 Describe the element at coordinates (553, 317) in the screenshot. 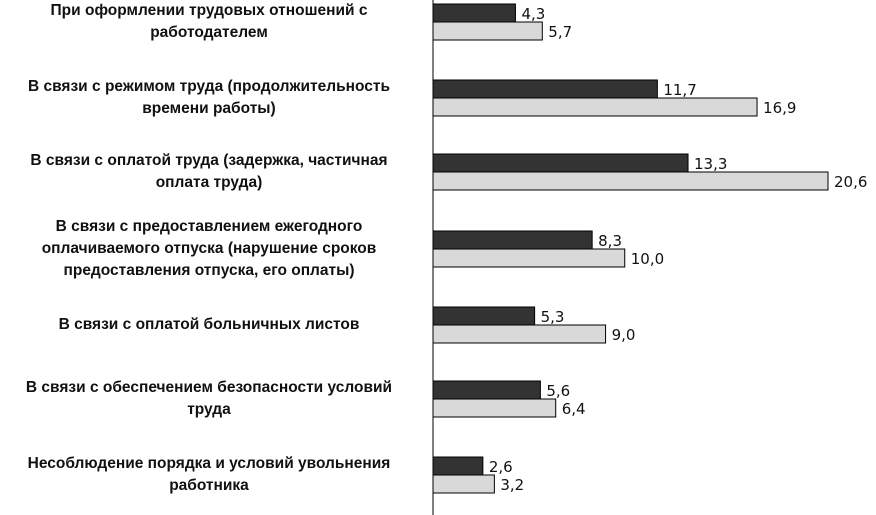

I see `data-label: 5,3` at that location.